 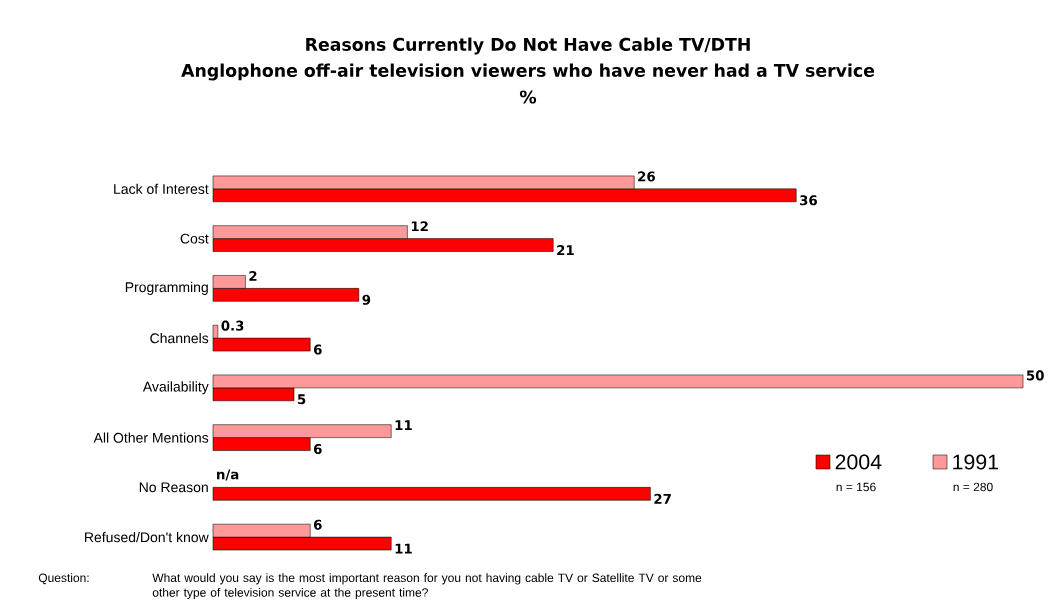 What do you see at coordinates (858, 462) in the screenshot?
I see `legend-label: 2004` at bounding box center [858, 462].